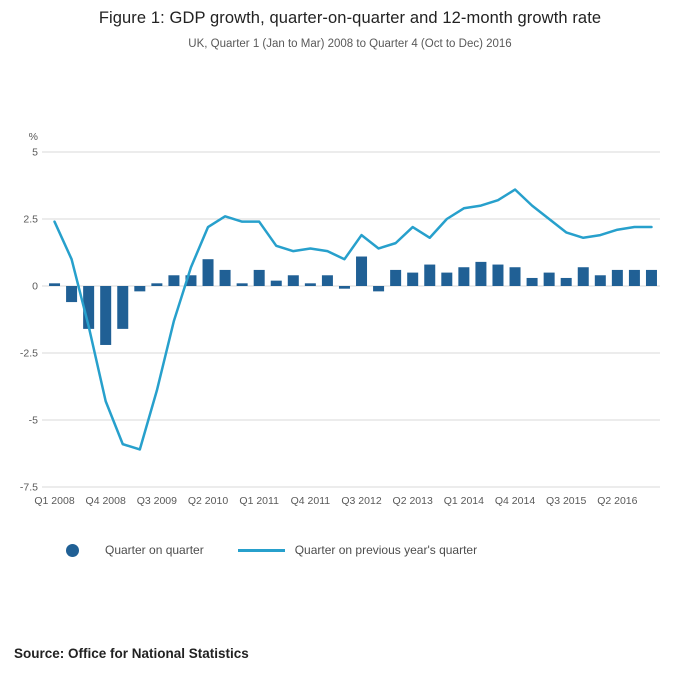 The image size is (700, 682). What do you see at coordinates (33, 421) in the screenshot?
I see `y-tick-label: -5` at bounding box center [33, 421].